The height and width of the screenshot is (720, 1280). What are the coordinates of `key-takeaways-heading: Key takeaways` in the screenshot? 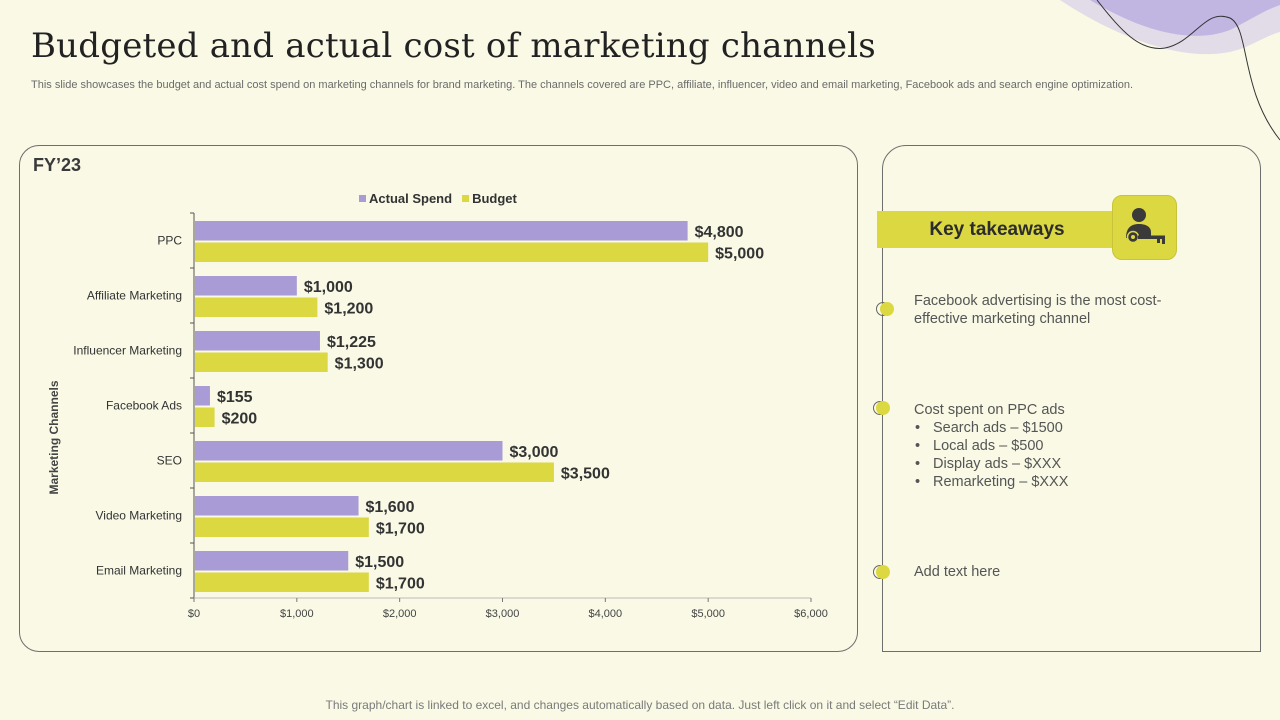 It's located at (997, 229).